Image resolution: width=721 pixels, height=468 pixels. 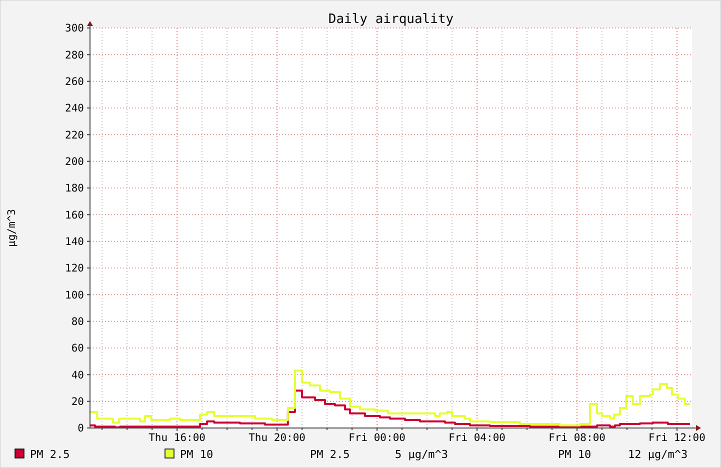 What do you see at coordinates (421, 454) in the screenshot?
I see `text: 5 µg/m^3` at bounding box center [421, 454].